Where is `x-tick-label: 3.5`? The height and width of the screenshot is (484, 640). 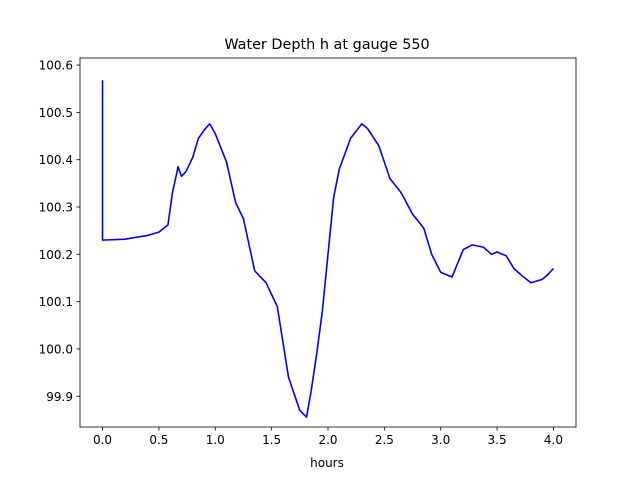 x-tick-label: 3.5 is located at coordinates (497, 440).